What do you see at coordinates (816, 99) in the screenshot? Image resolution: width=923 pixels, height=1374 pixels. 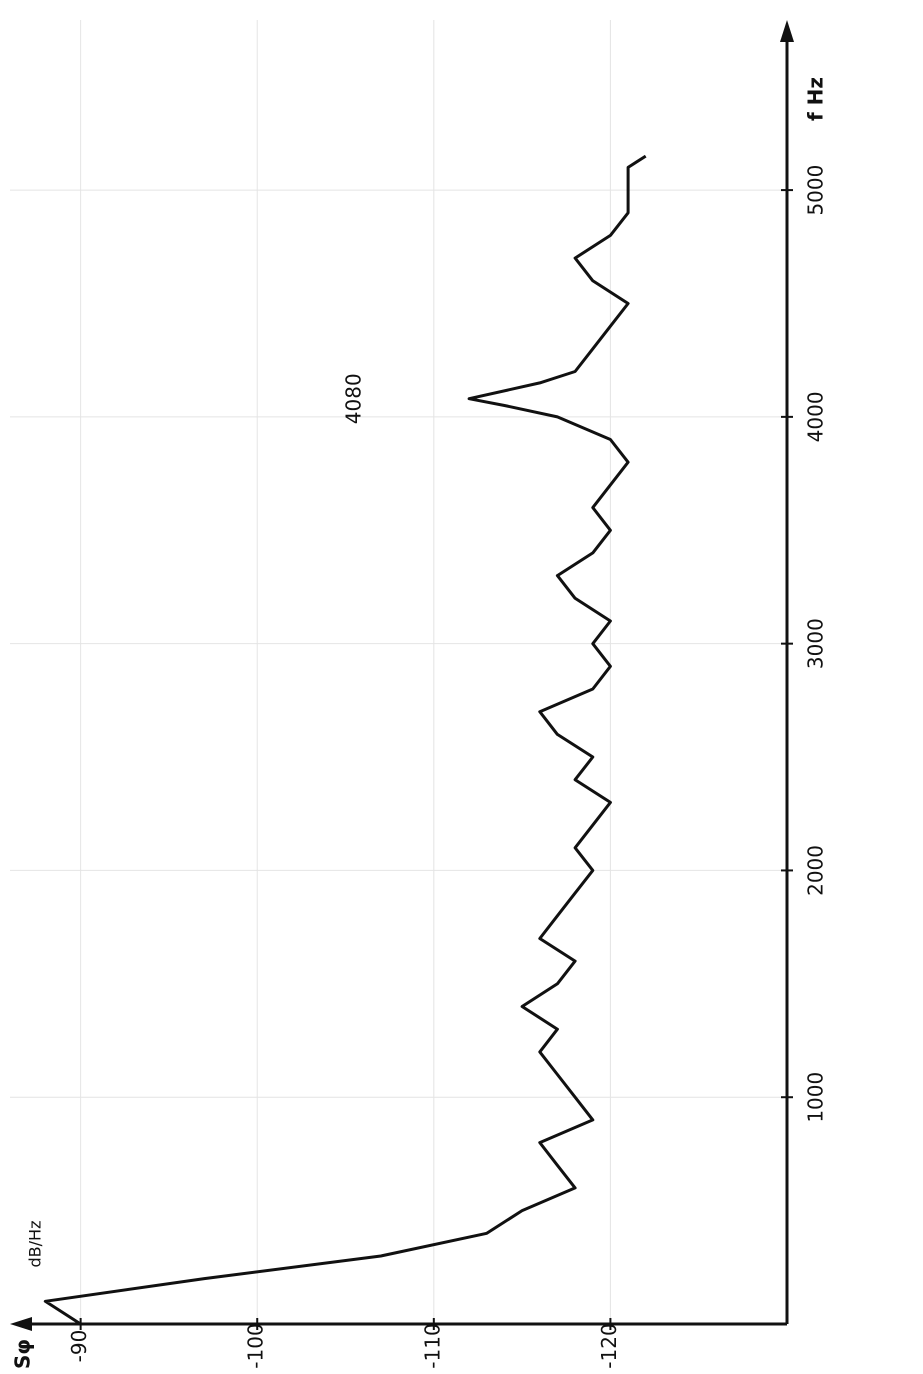 I see `x-axis-label: f Hz` at bounding box center [816, 99].